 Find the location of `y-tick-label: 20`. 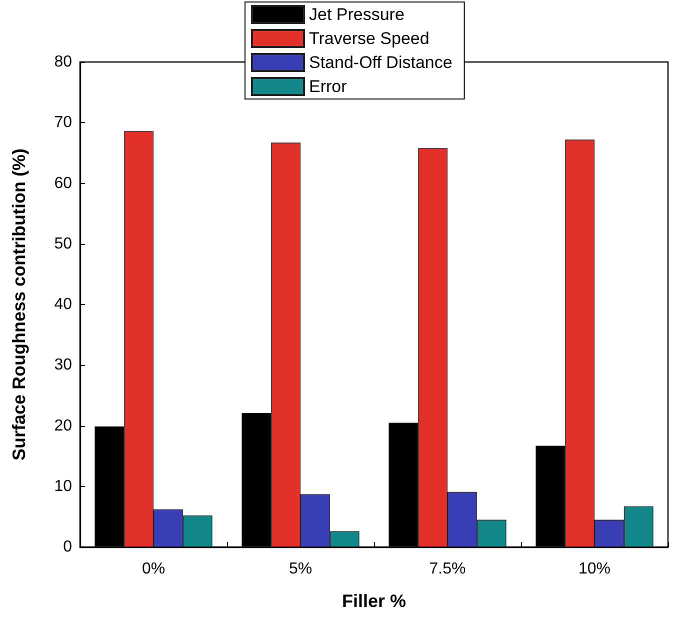

y-tick-label: 20 is located at coordinates (63, 425).